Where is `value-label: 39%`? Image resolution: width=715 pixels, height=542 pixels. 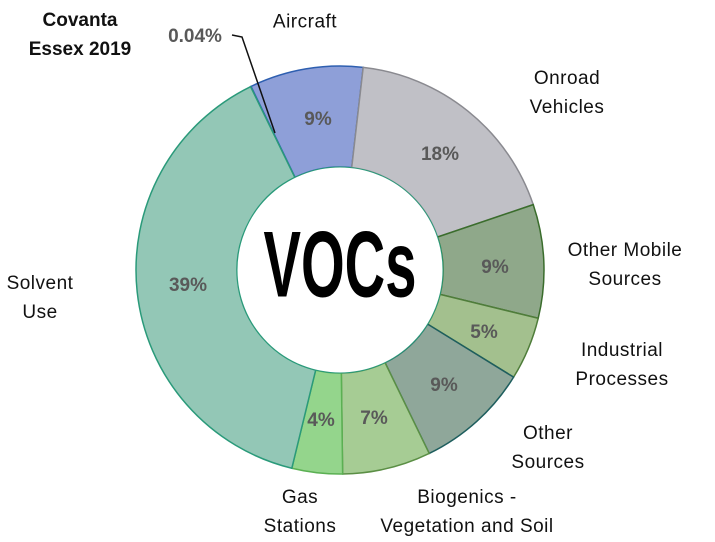 value-label: 39% is located at coordinates (188, 285).